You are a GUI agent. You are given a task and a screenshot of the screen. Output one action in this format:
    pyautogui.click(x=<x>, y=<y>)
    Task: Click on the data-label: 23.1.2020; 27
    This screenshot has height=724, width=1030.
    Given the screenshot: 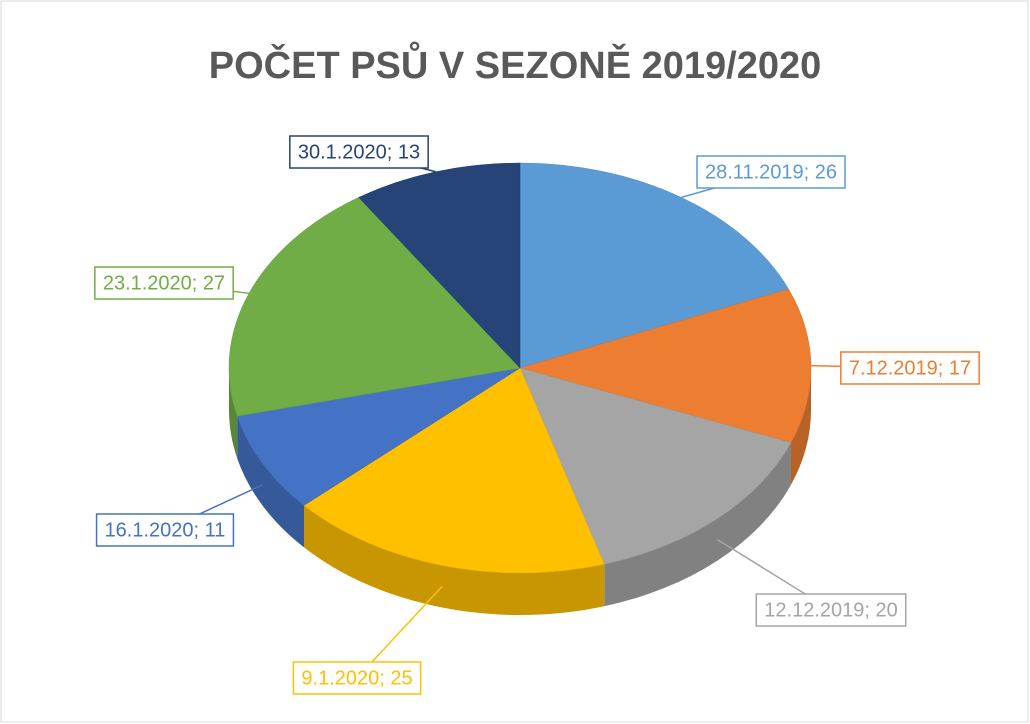 What is the action you would take?
    pyautogui.click(x=164, y=283)
    